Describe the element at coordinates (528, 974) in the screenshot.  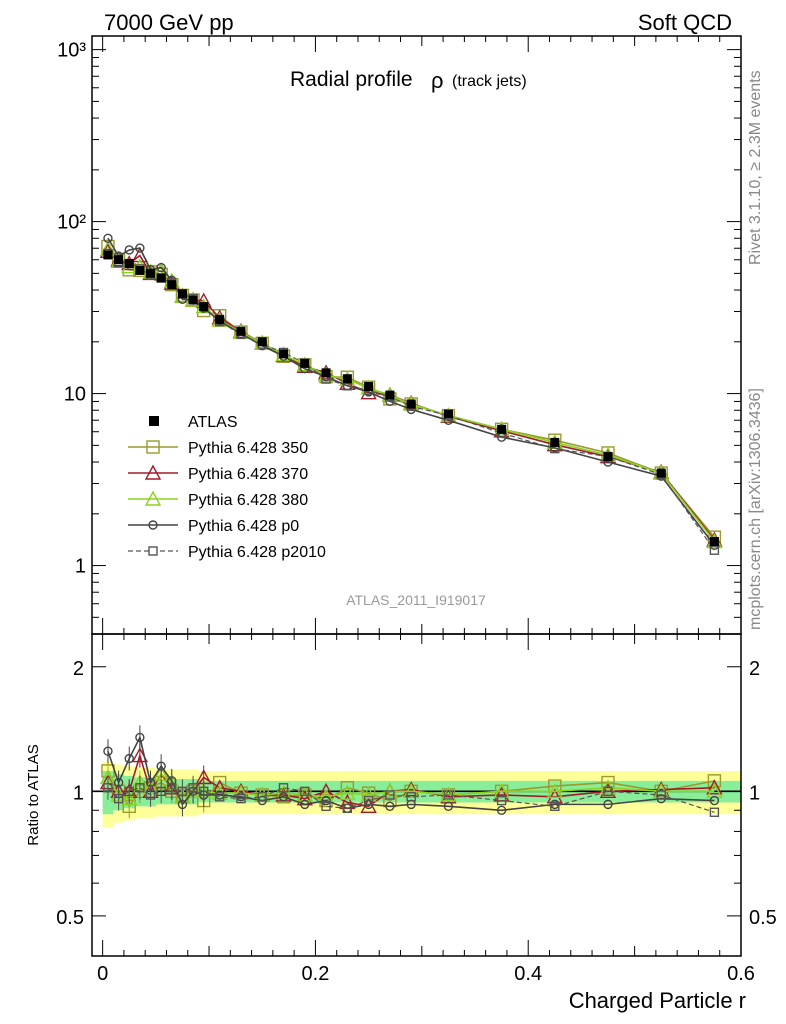
I see `x-tick-label: 0.4` at that location.